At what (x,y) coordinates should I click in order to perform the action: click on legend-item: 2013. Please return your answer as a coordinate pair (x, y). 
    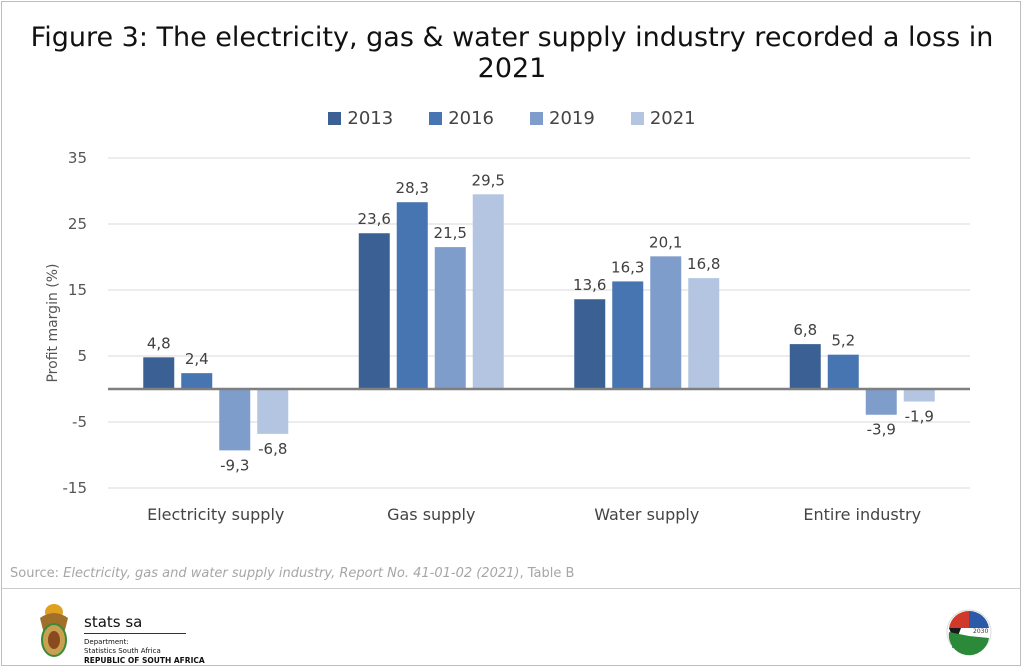
    Looking at the image, I should click on (360, 118).